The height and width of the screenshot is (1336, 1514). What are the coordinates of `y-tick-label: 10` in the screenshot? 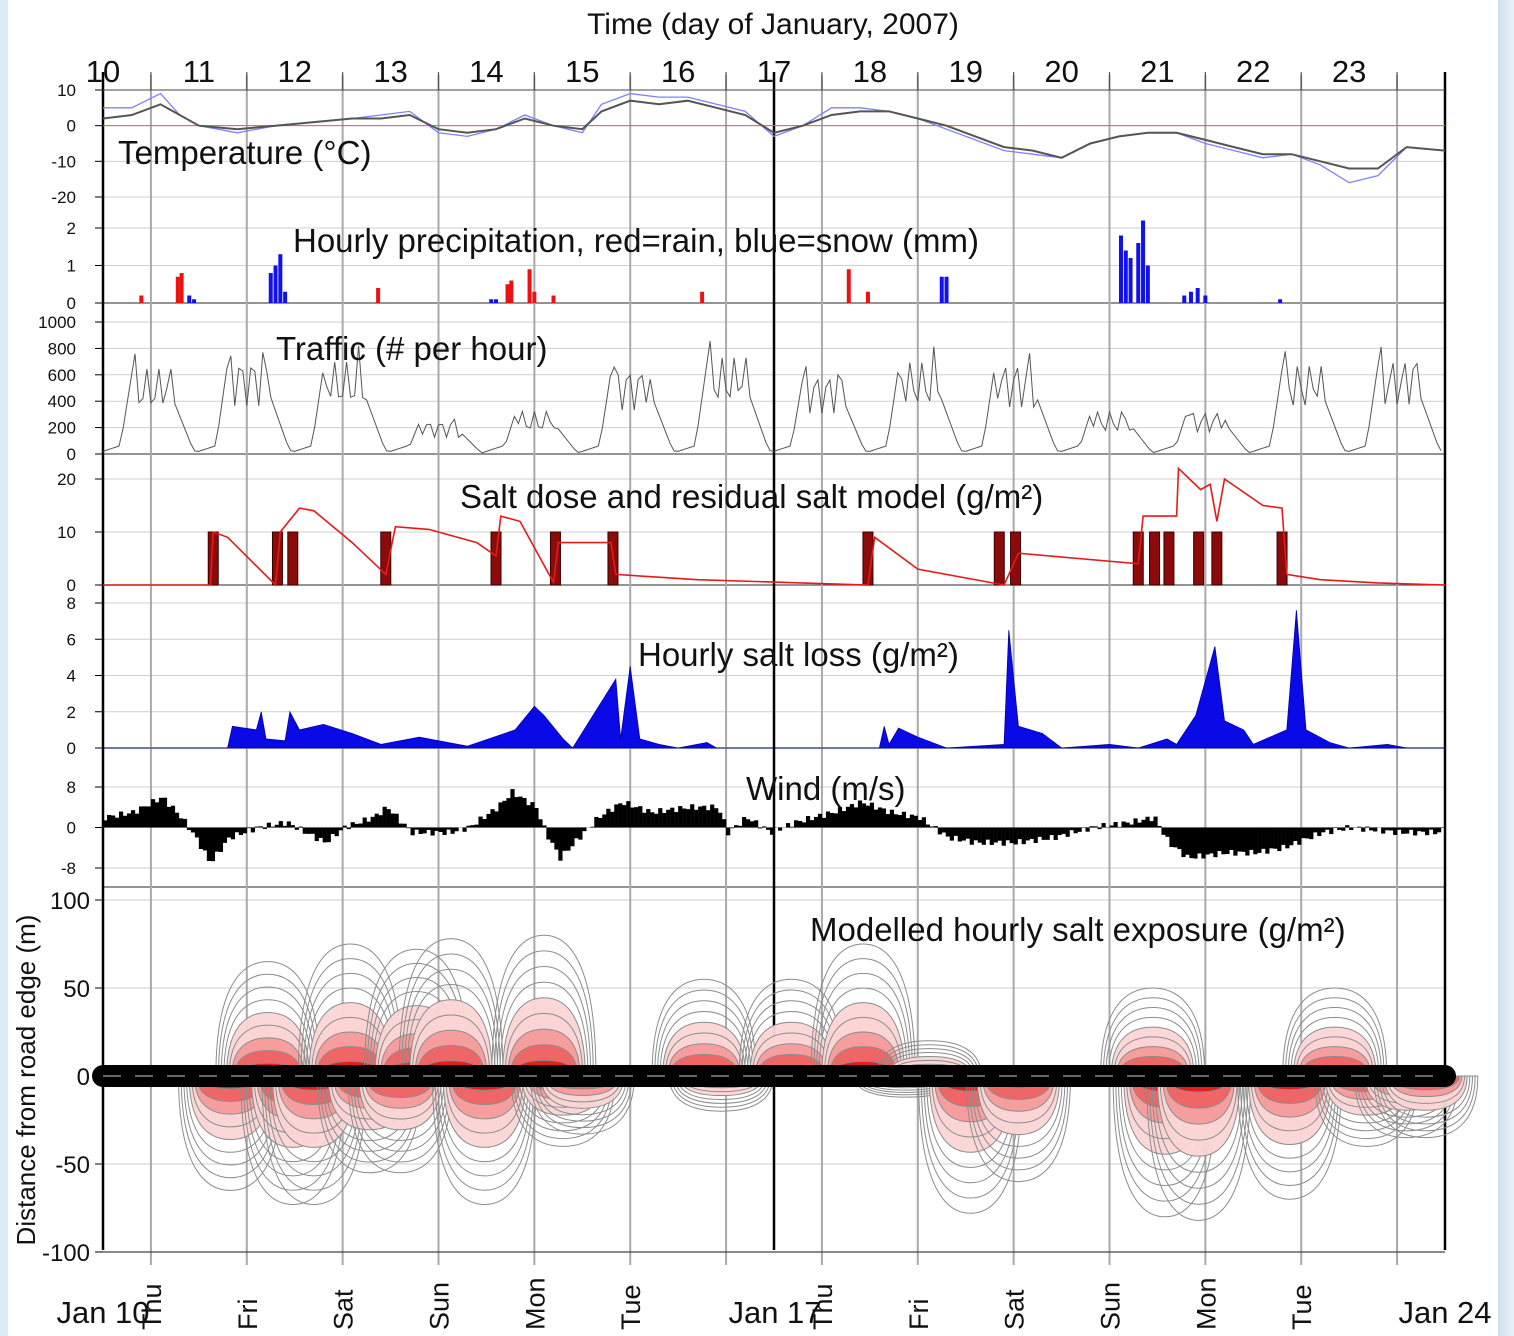 It's located at (66, 532).